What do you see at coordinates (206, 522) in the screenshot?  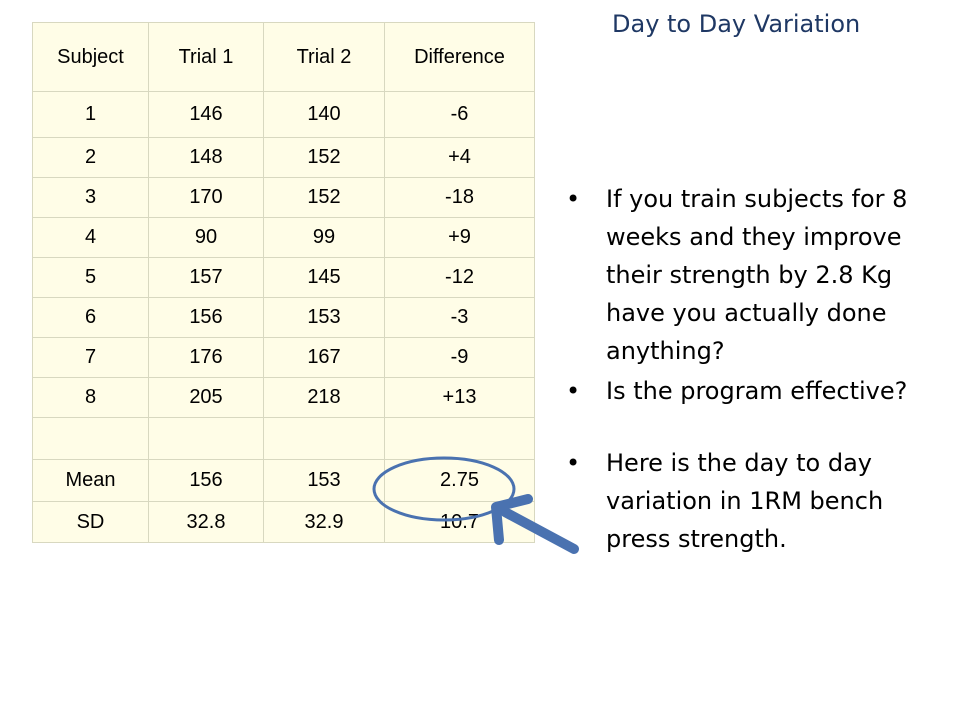 I see `sd-trial-1-cell: 32.8` at bounding box center [206, 522].